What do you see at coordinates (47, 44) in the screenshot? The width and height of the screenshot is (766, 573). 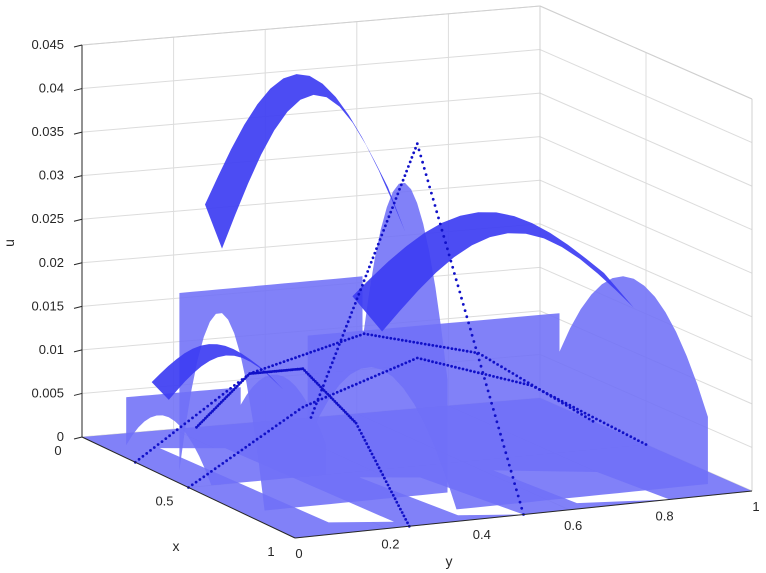 I see `z-tick-label: 0.045` at bounding box center [47, 44].